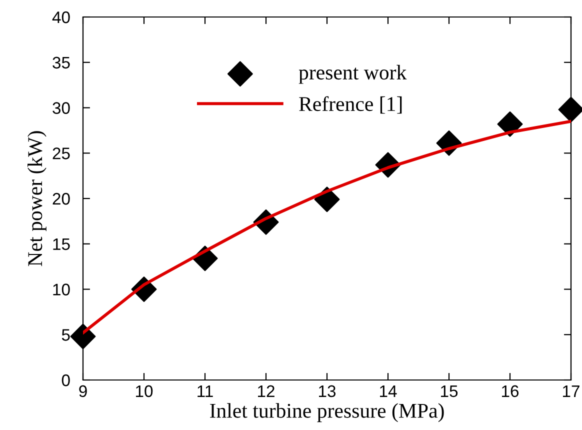  Describe the element at coordinates (327, 391) in the screenshot. I see `x-tick-label: 13` at that location.